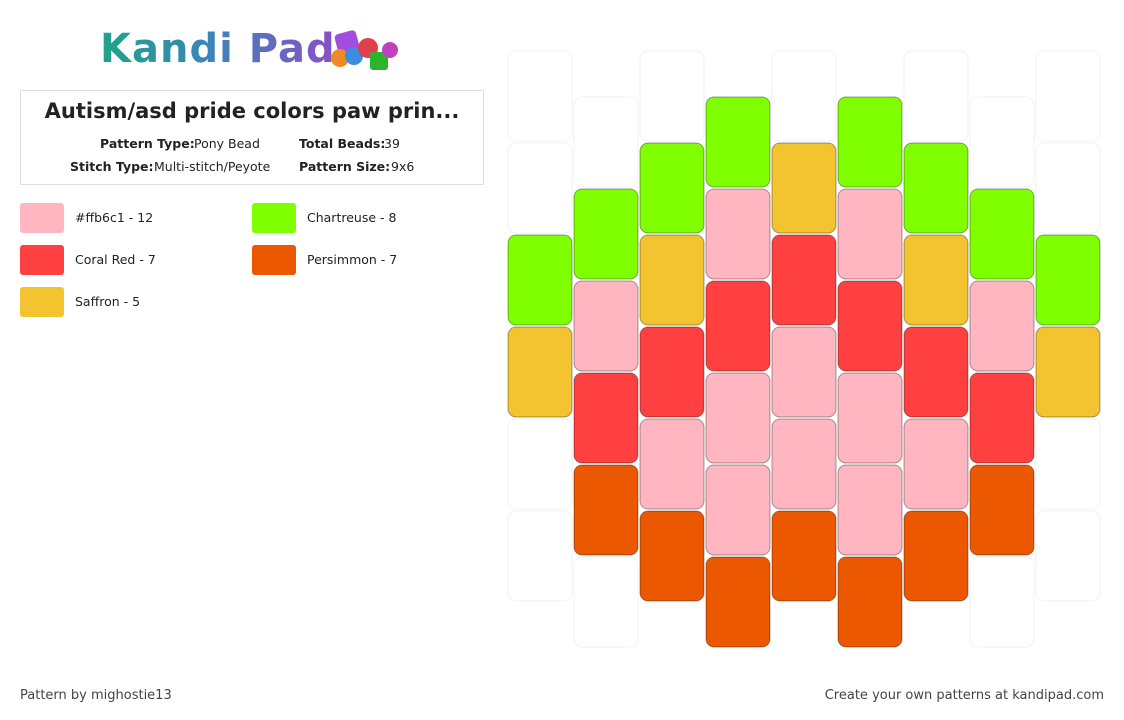 This screenshot has height=720, width=1124. What do you see at coordinates (403, 166) in the screenshot?
I see `field-value: 9x6` at bounding box center [403, 166].